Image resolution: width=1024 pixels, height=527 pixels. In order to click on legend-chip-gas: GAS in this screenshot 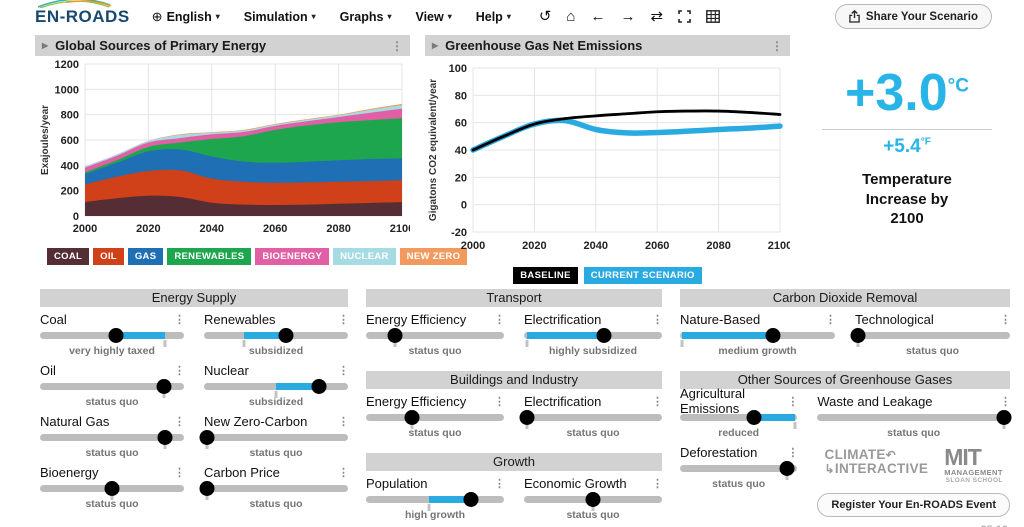, I will do `click(145, 256)`.